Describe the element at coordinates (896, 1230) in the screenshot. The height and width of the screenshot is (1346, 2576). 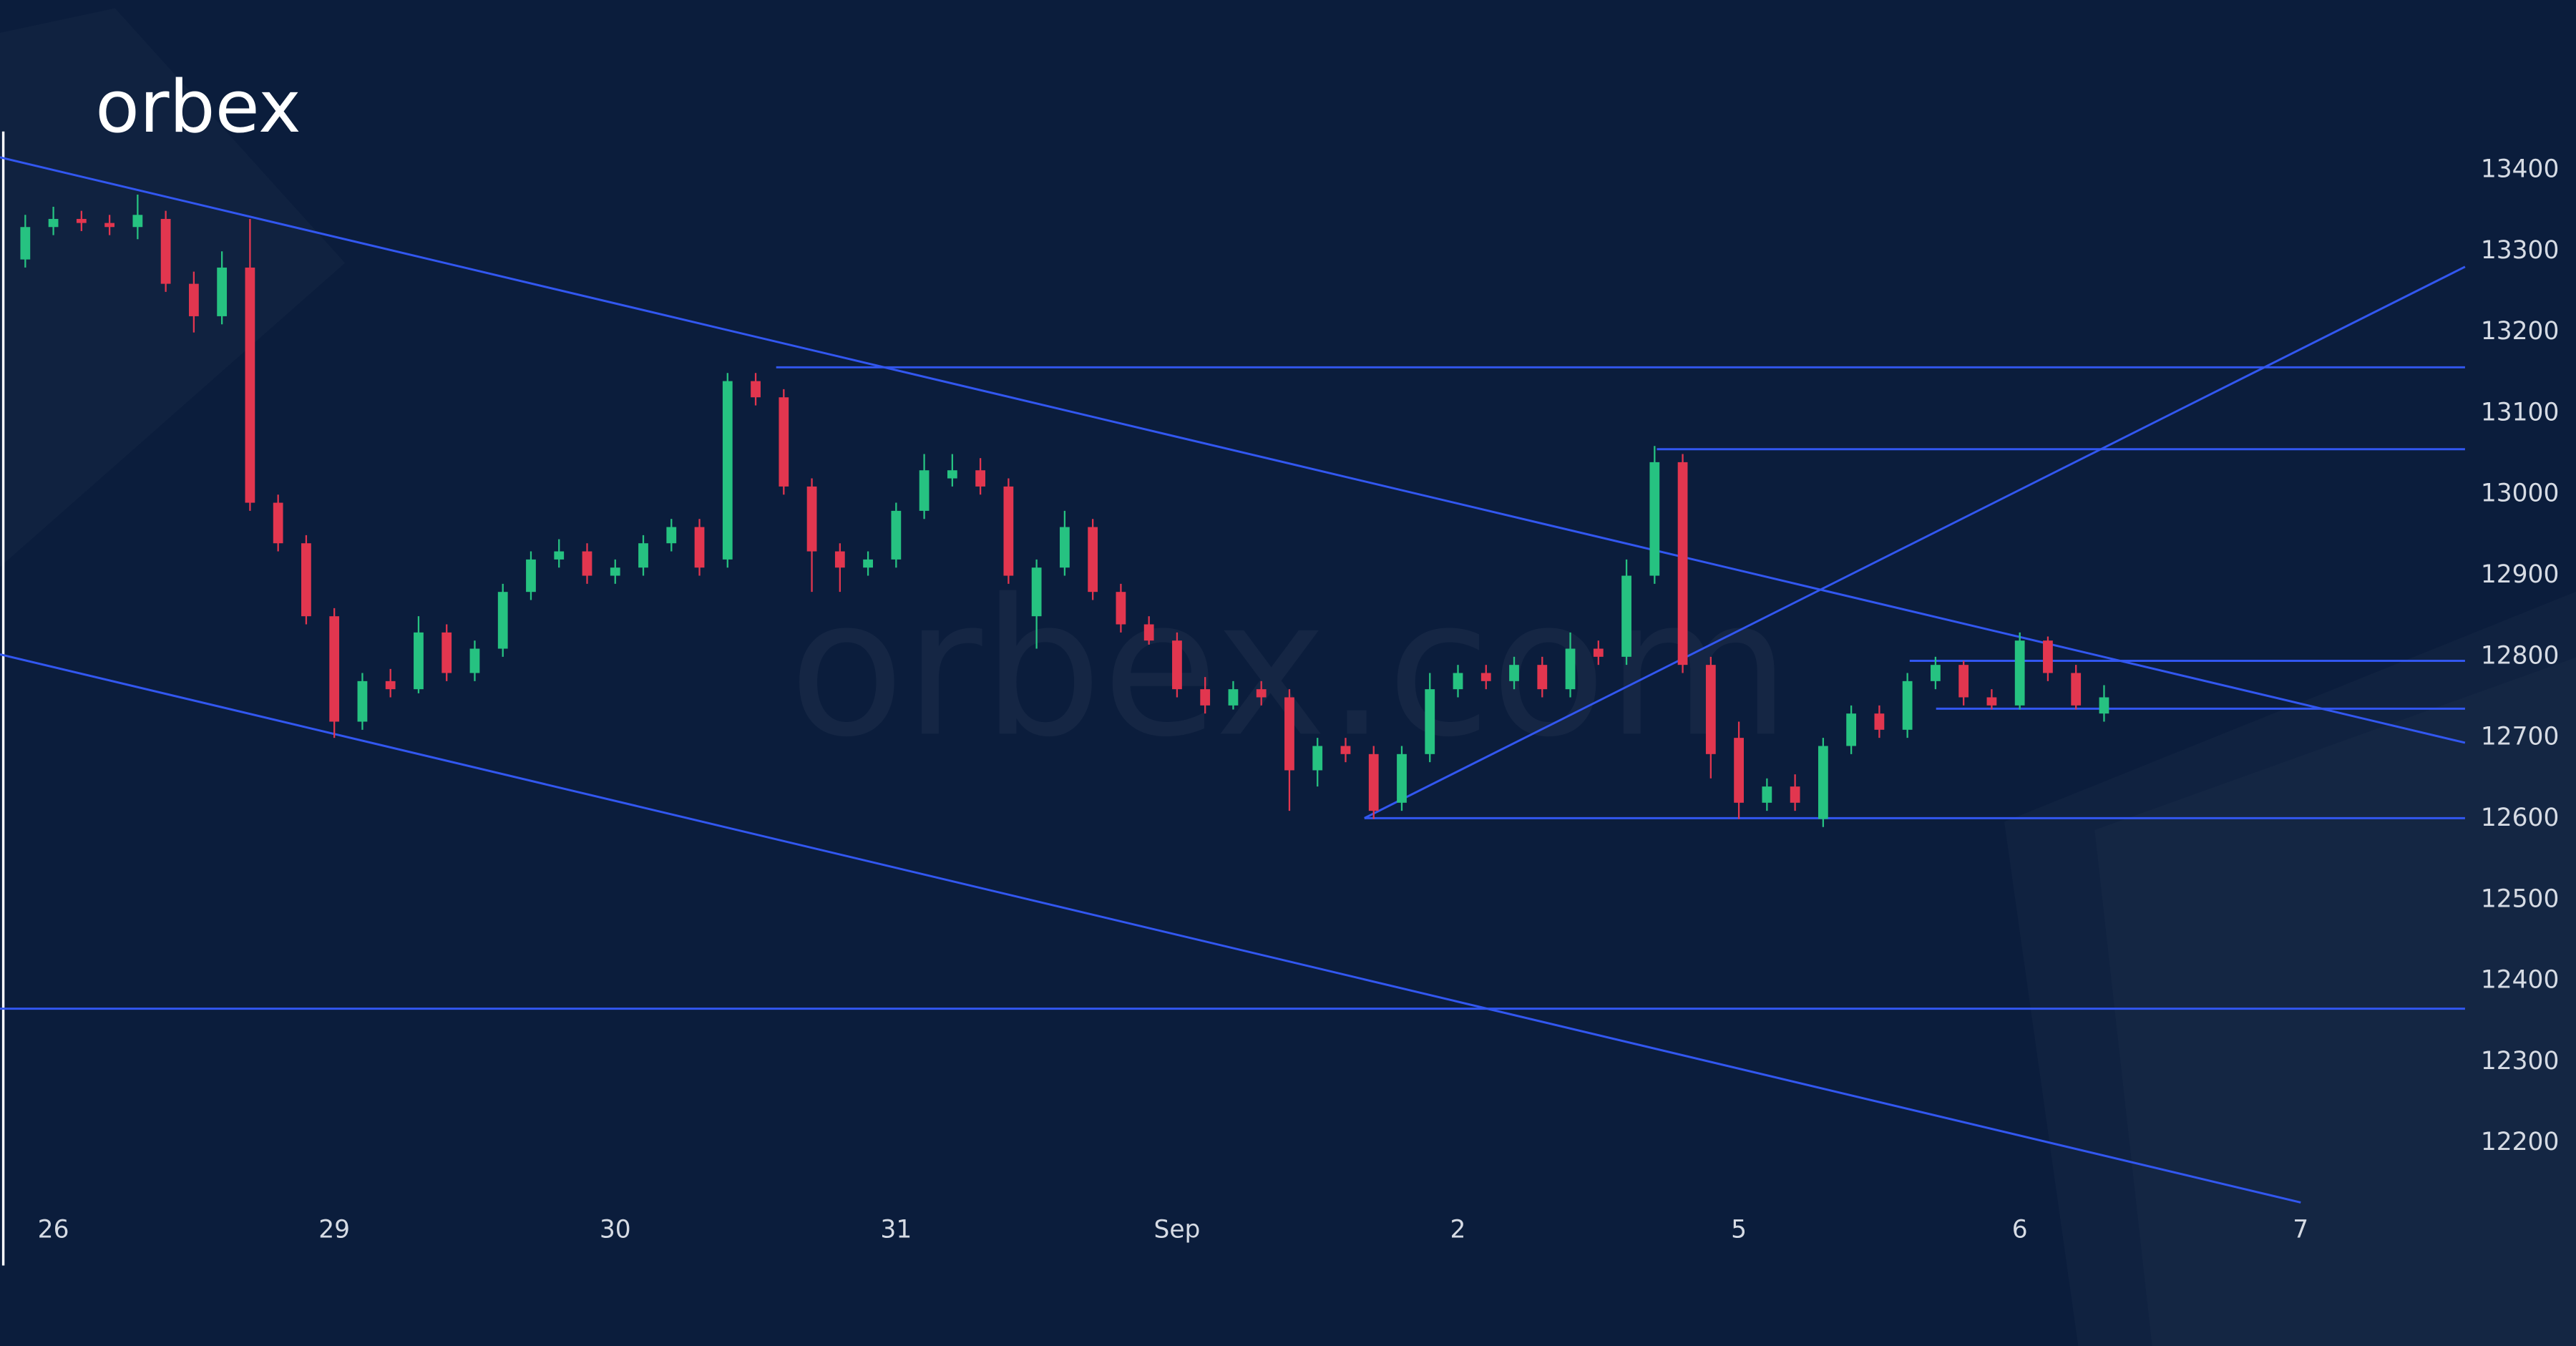
I see `x-tick-label: 31` at that location.